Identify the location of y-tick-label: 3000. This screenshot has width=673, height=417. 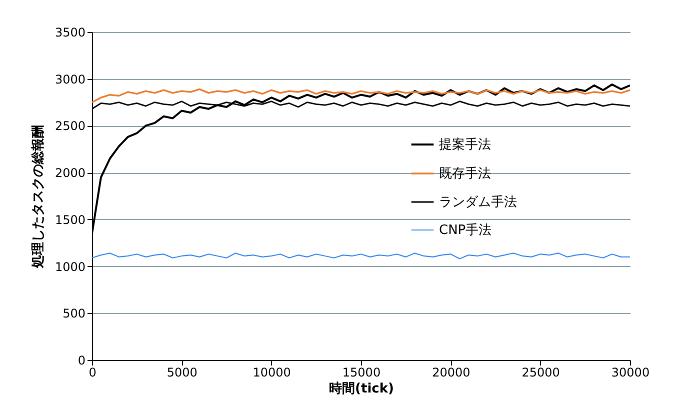
(70, 79).